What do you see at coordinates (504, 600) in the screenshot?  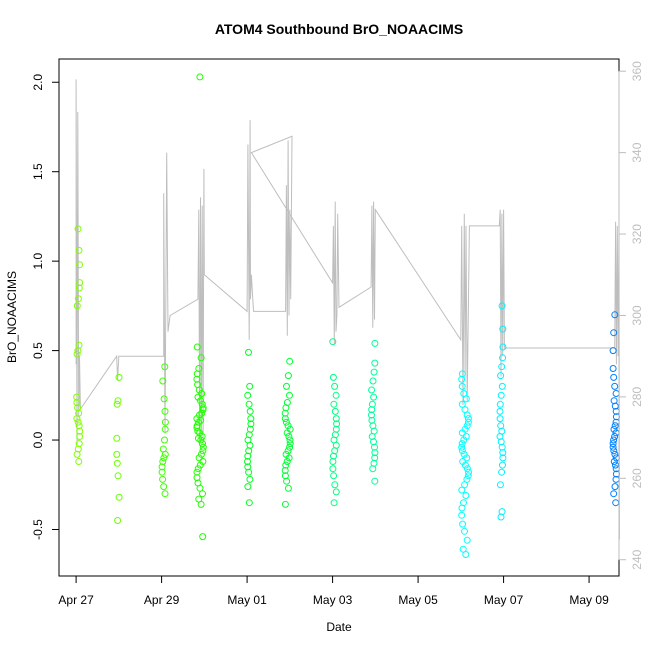 I see `x-tick-label: May 07` at bounding box center [504, 600].